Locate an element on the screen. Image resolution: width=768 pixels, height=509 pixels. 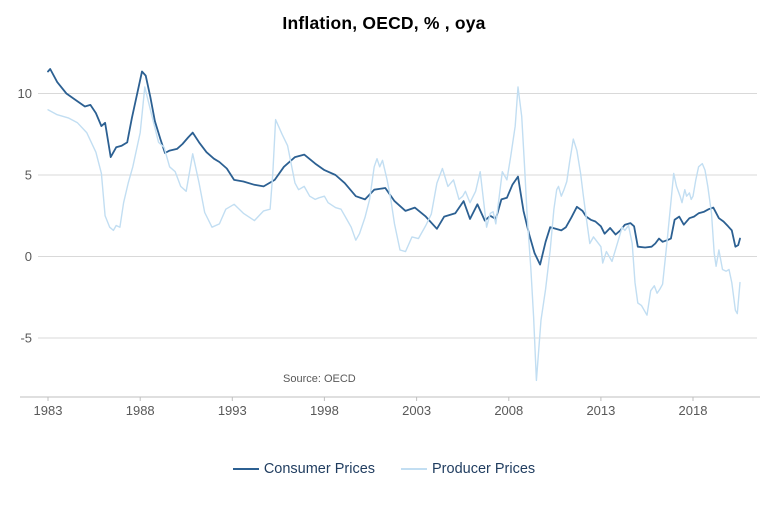
y-tick-label-5: 5 is located at coordinates (28, 175).